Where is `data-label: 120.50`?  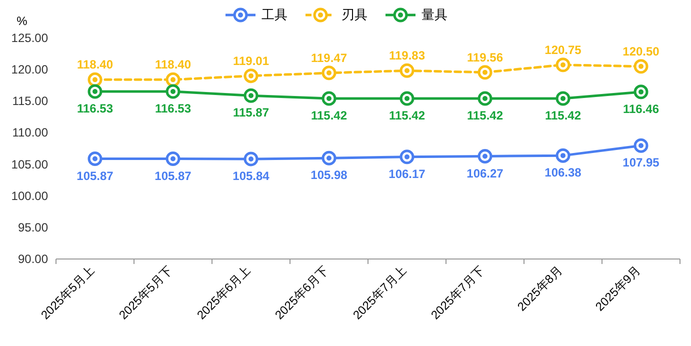
data-label: 120.50 is located at coordinates (641, 51).